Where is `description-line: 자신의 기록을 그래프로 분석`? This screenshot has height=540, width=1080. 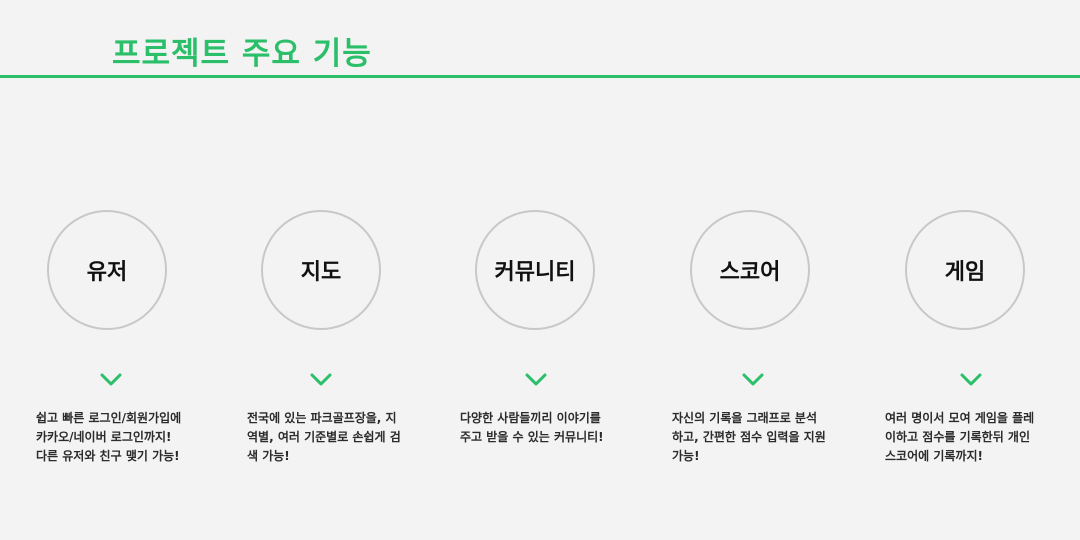
description-line: 자신의 기록을 그래프로 분석 is located at coordinates (745, 418).